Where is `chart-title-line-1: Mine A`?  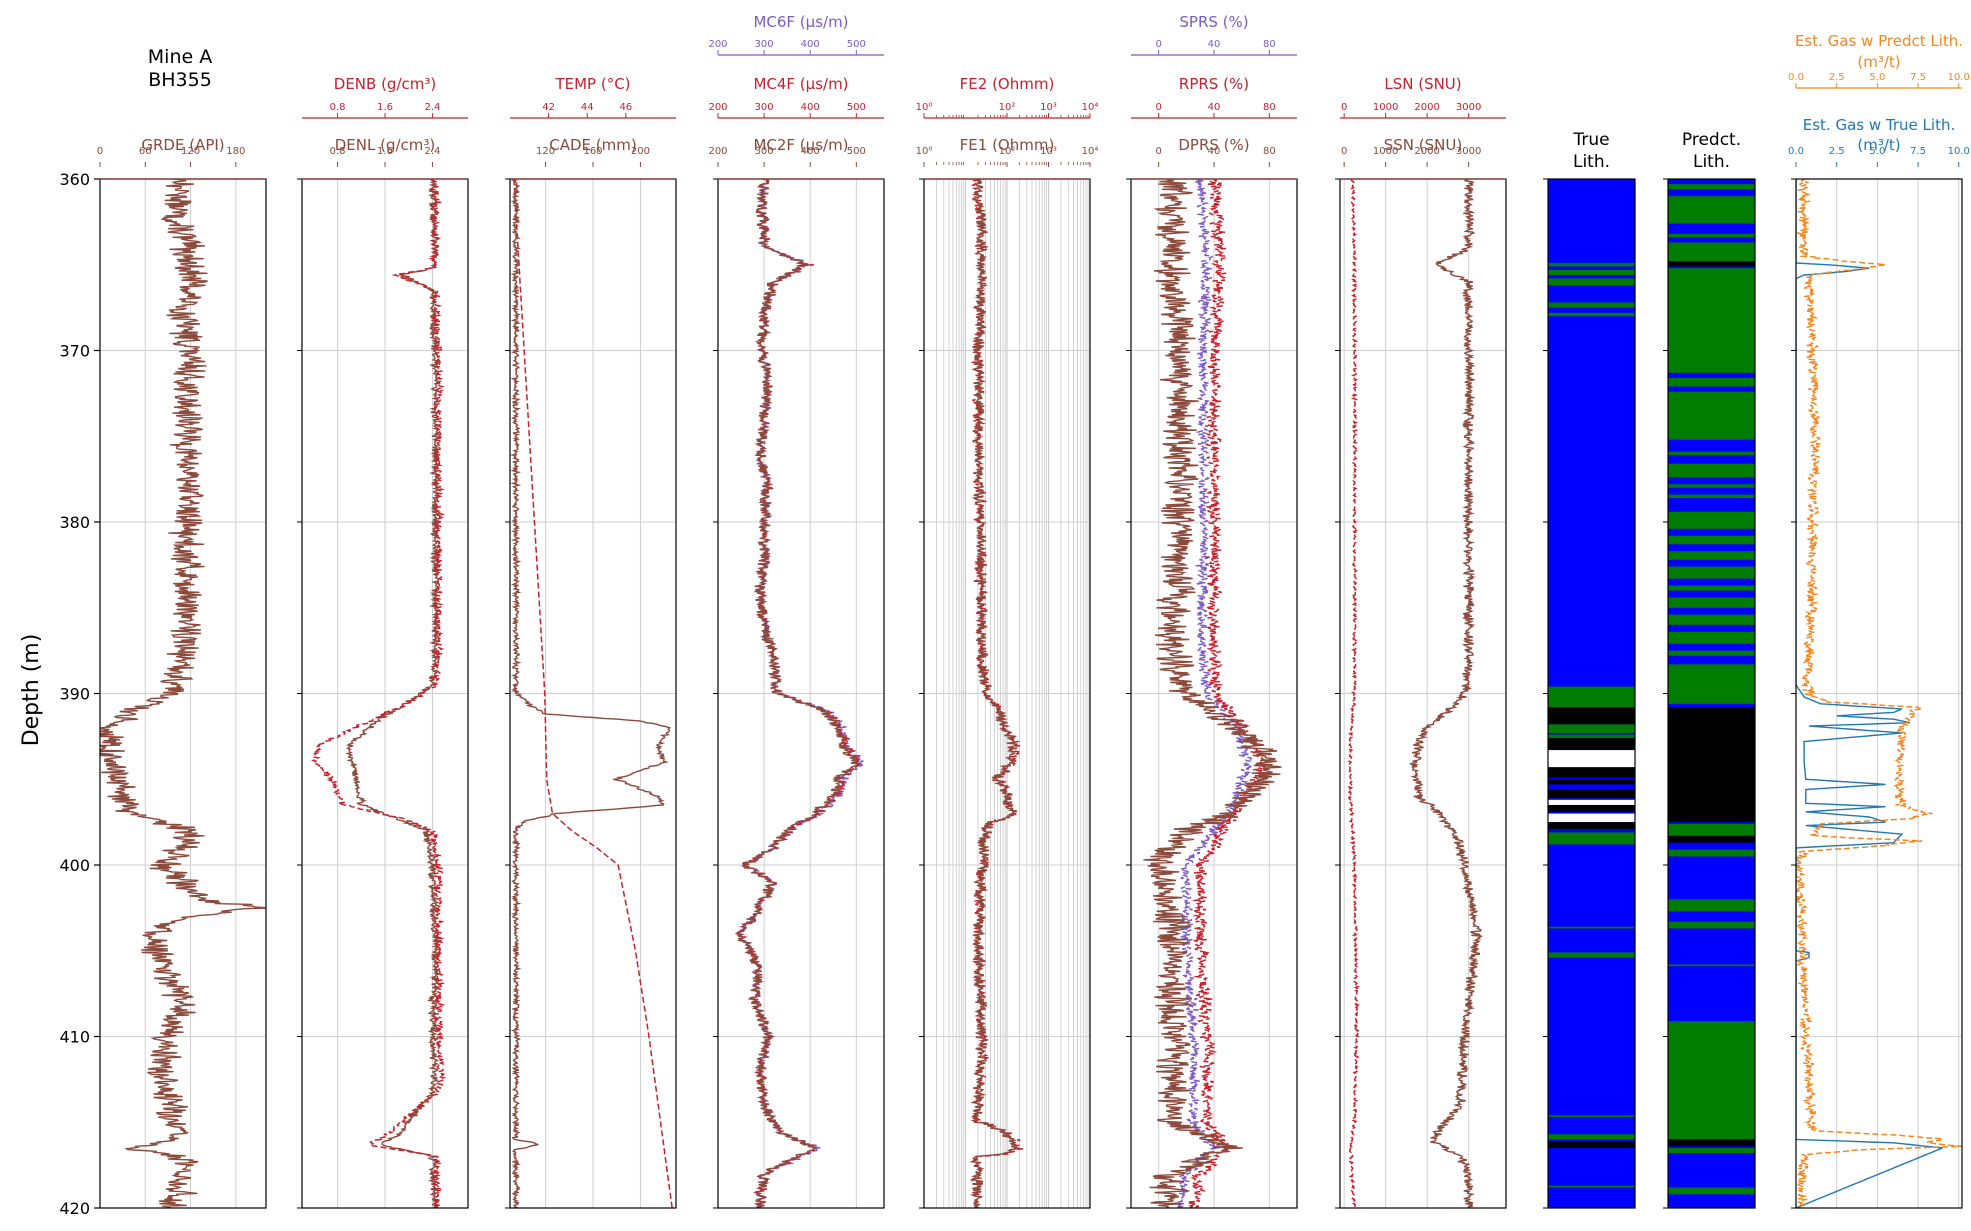 chart-title-line-1: Mine A is located at coordinates (180, 57).